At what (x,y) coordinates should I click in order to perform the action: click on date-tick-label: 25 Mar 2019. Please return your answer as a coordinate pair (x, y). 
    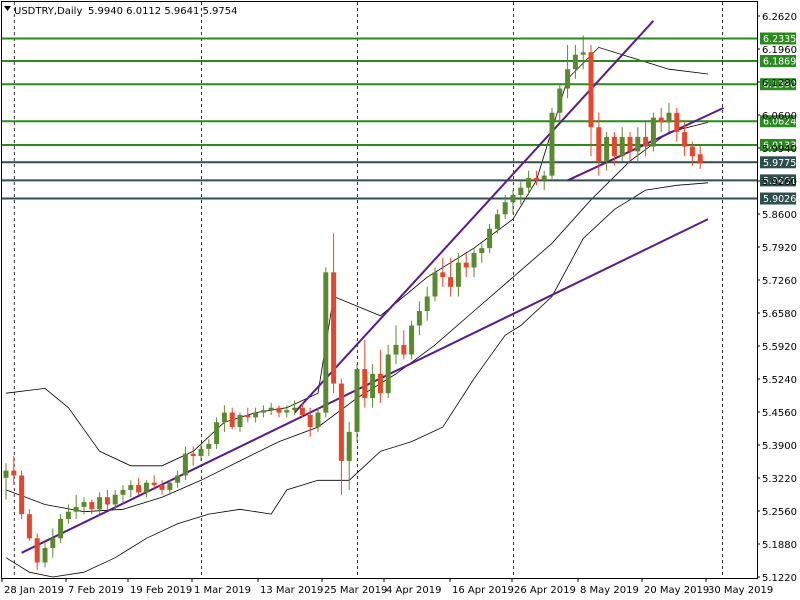
    Looking at the image, I should click on (355, 590).